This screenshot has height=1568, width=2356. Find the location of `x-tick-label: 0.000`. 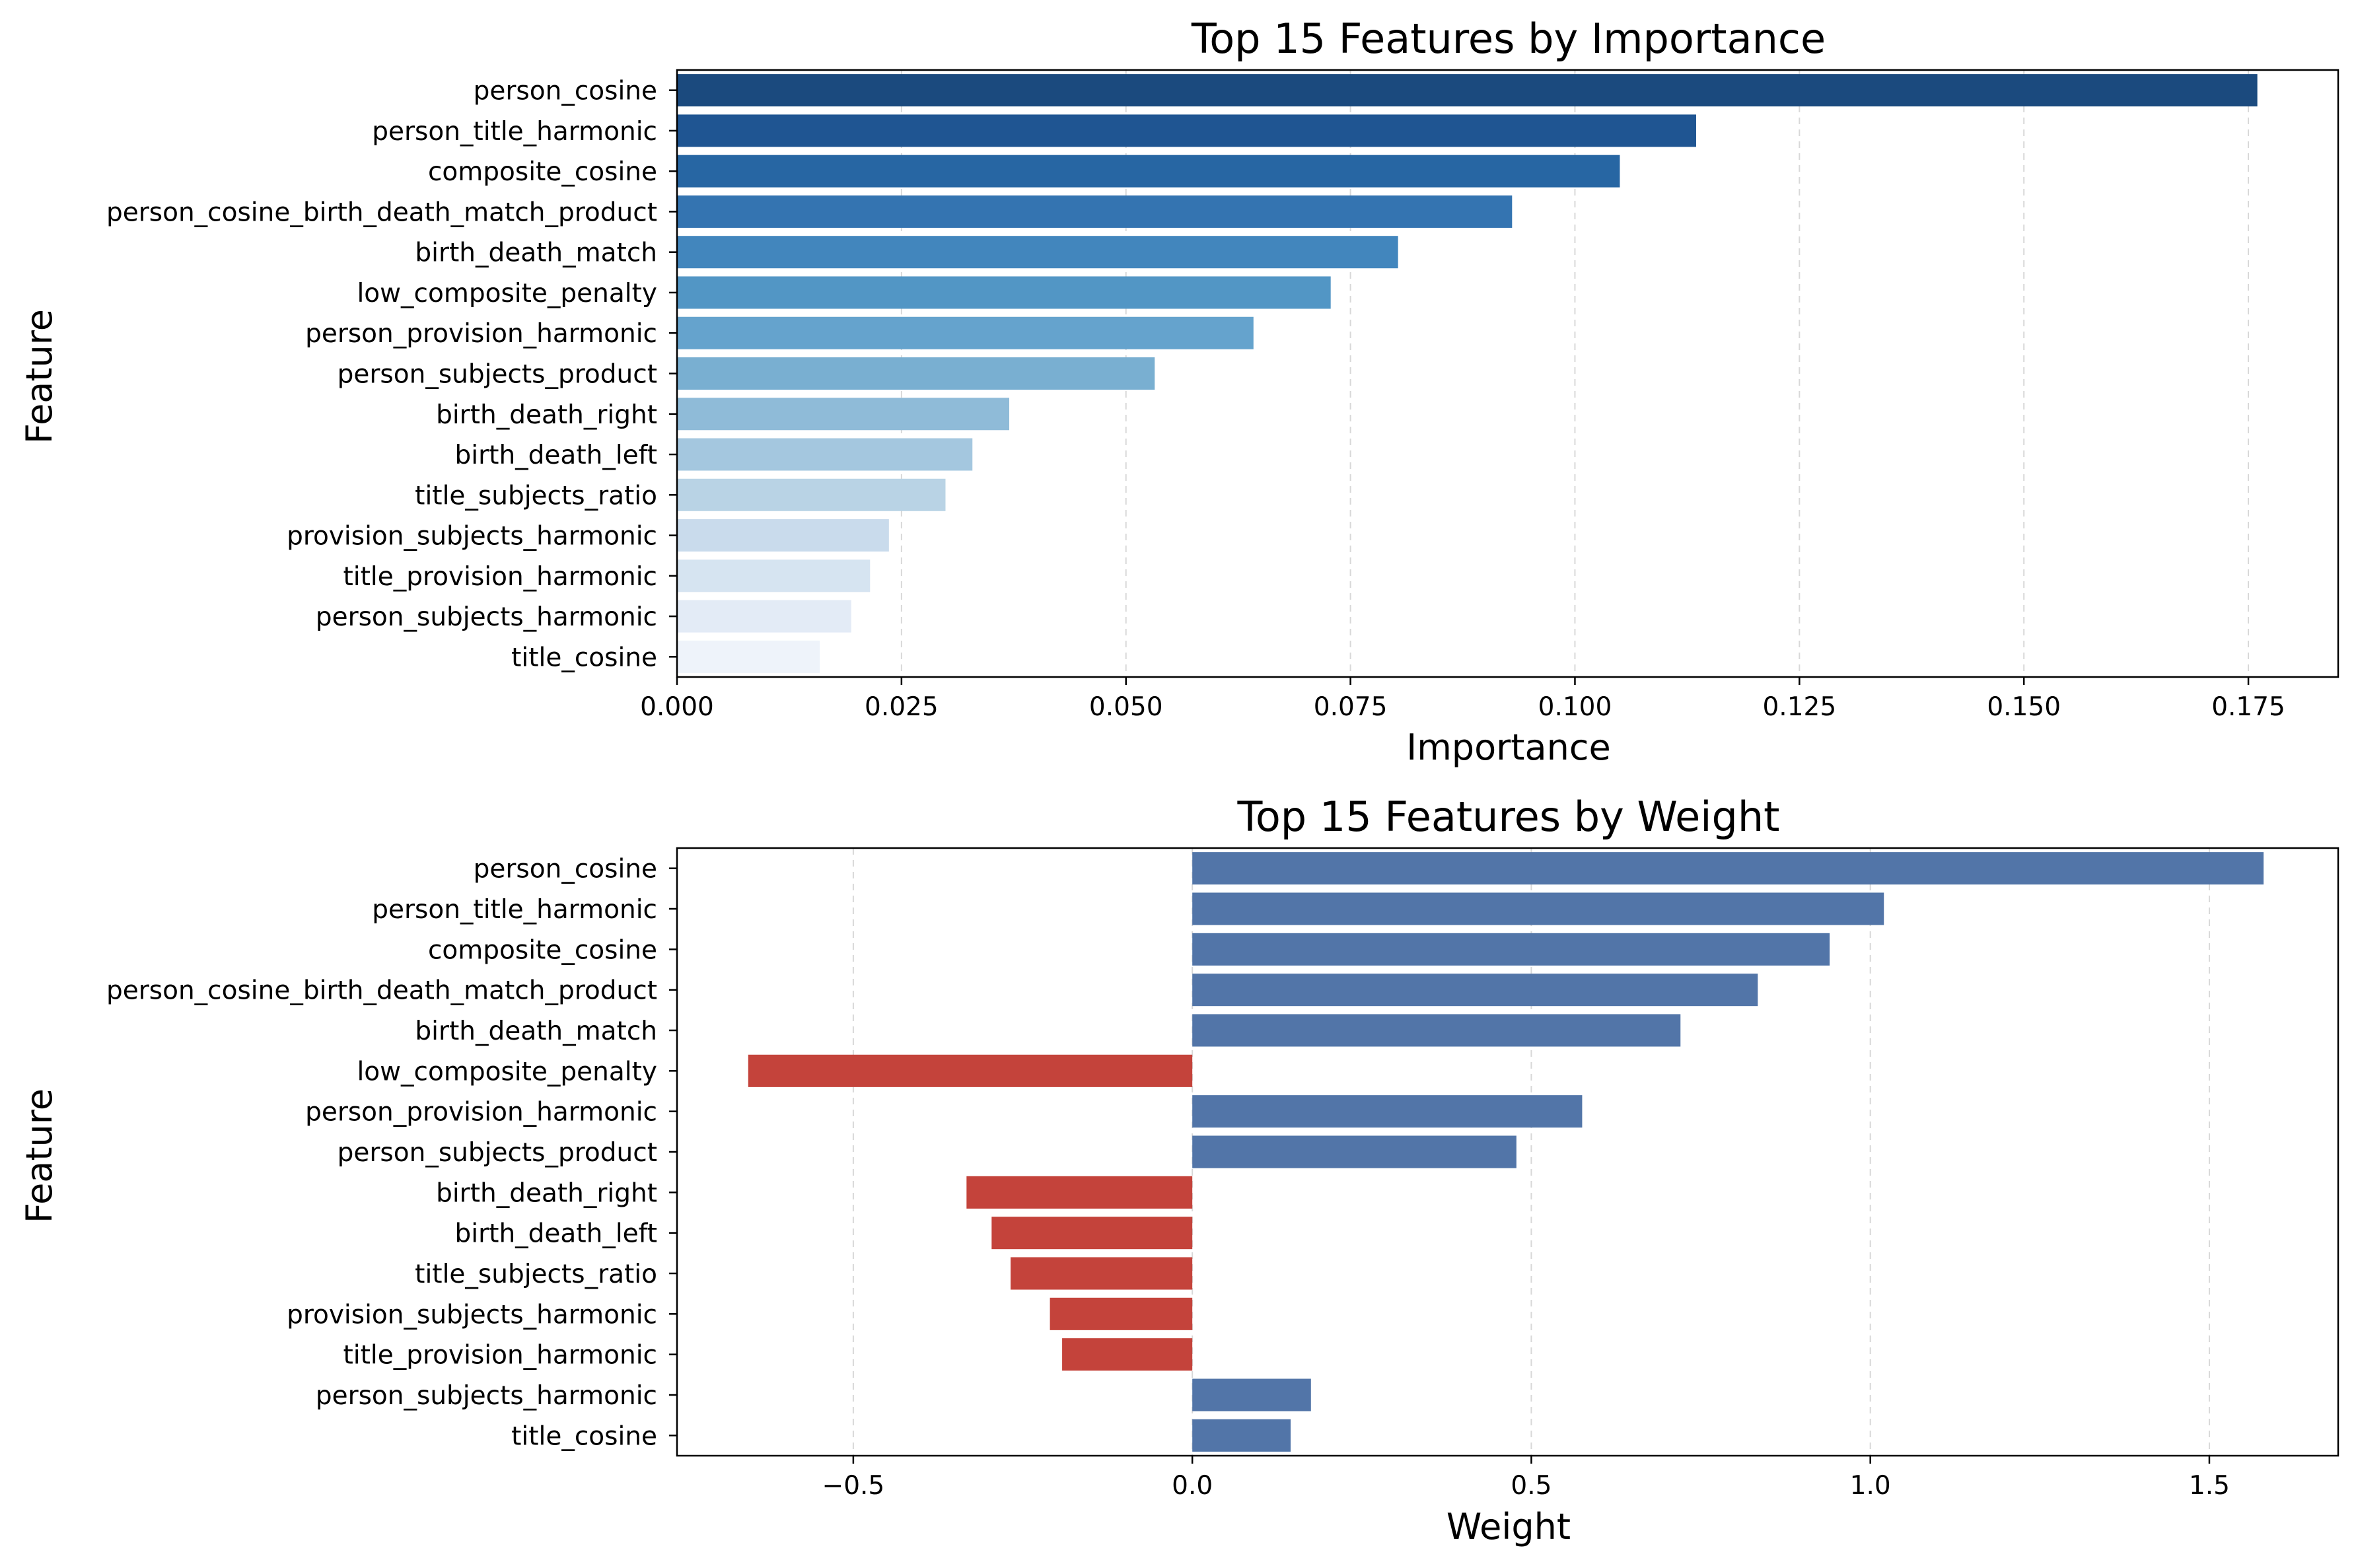

x-tick-label: 0.000 is located at coordinates (677, 707).